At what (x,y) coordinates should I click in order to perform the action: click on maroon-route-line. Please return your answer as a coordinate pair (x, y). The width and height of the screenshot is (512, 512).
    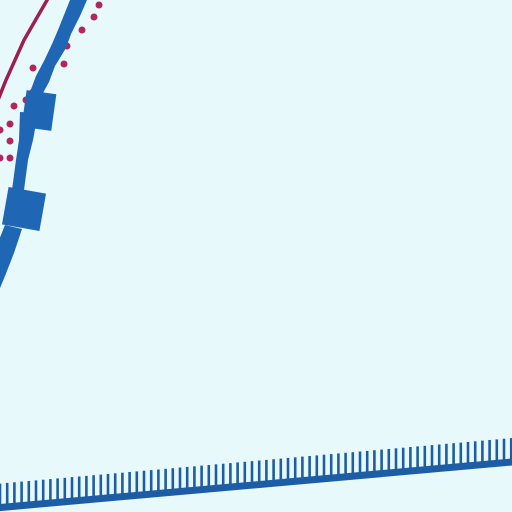
    Looking at the image, I should click on (25, 50).